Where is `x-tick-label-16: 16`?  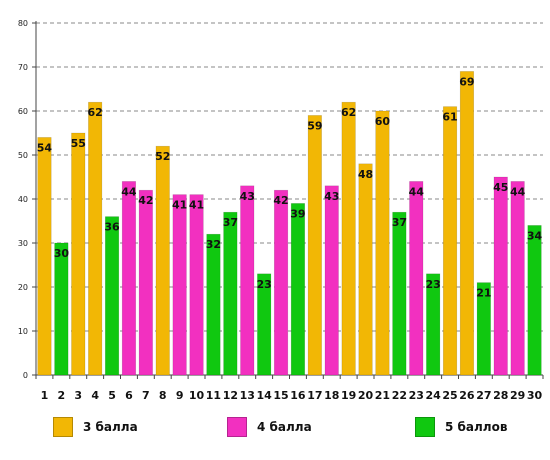 x-tick-label-16: 16 is located at coordinates (298, 395).